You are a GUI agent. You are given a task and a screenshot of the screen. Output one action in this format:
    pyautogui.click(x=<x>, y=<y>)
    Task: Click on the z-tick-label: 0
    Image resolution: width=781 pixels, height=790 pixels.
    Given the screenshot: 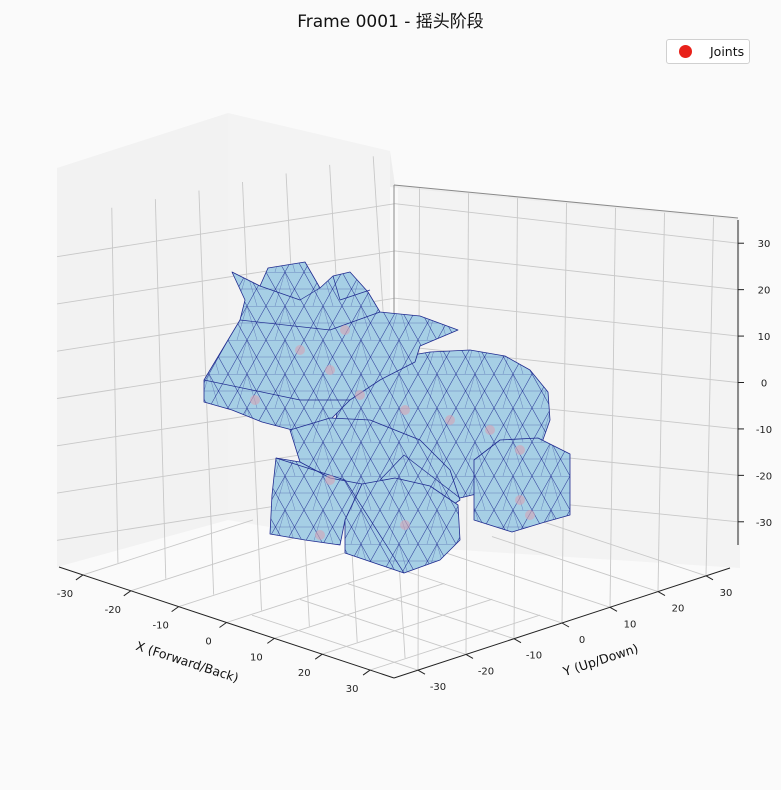 What is the action you would take?
    pyautogui.click(x=764, y=384)
    